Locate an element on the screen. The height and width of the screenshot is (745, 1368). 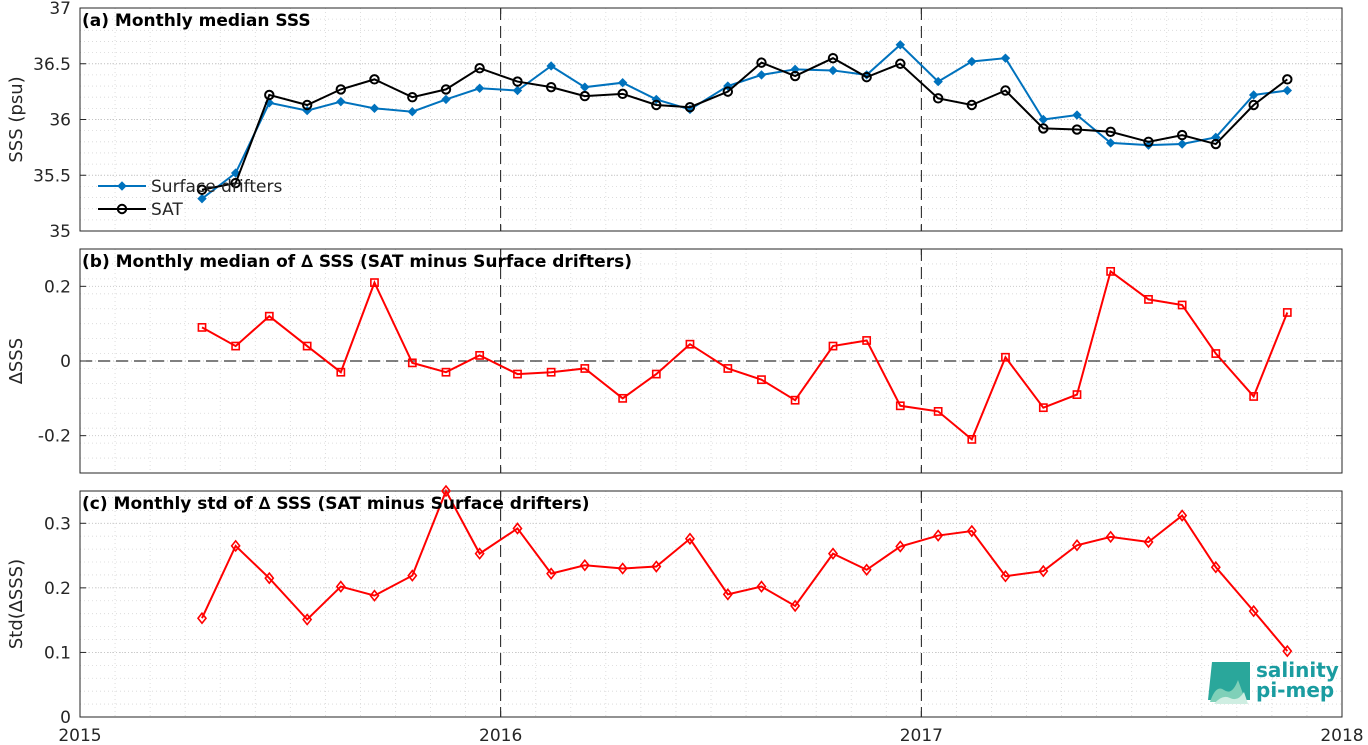
x-tick-label: 2016 is located at coordinates (500, 735).